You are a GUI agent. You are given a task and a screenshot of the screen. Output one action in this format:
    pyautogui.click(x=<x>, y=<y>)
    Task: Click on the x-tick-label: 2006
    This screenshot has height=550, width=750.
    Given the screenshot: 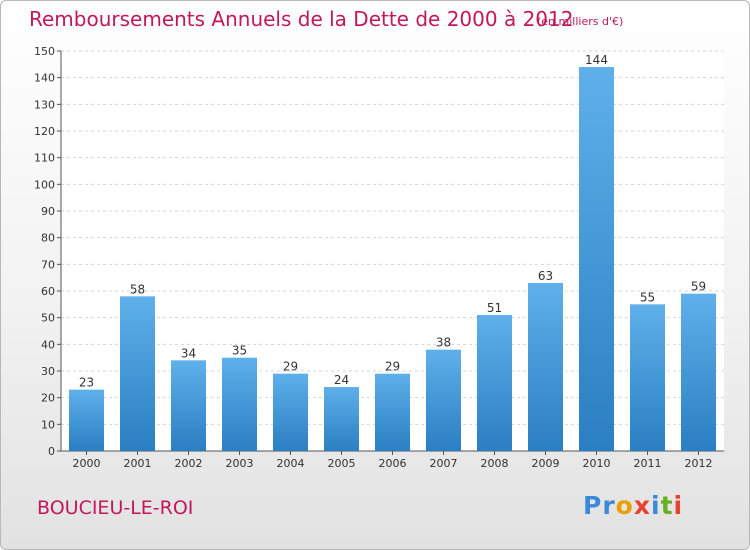 What is the action you would take?
    pyautogui.click(x=393, y=463)
    